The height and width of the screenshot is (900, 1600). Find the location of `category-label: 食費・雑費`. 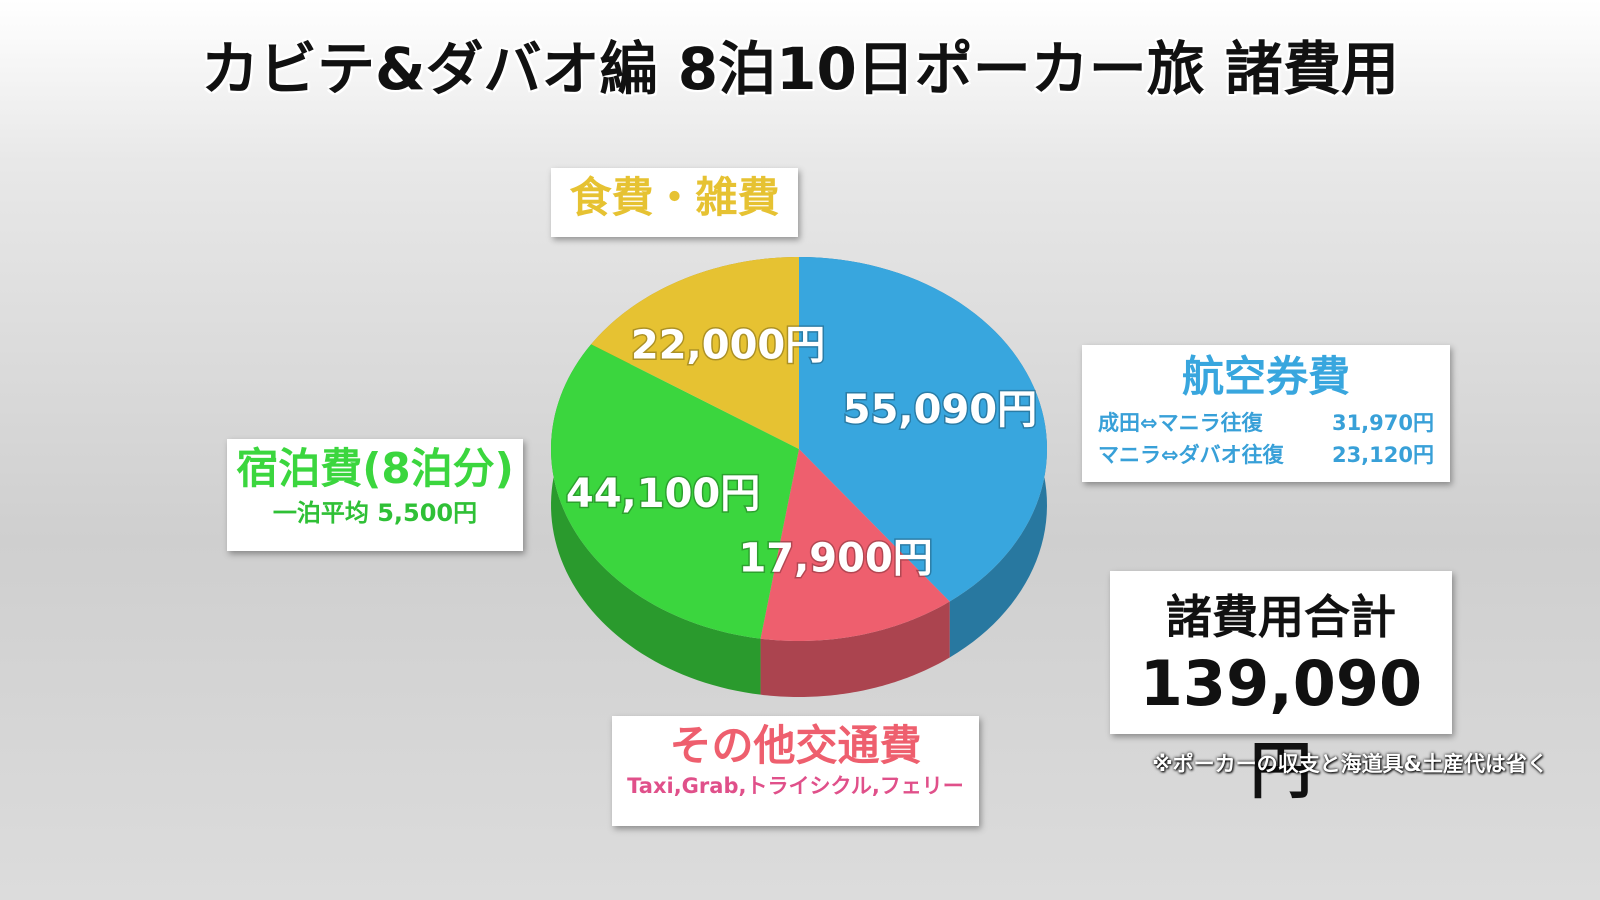

category-label: 食費・雑費 is located at coordinates (674, 197).